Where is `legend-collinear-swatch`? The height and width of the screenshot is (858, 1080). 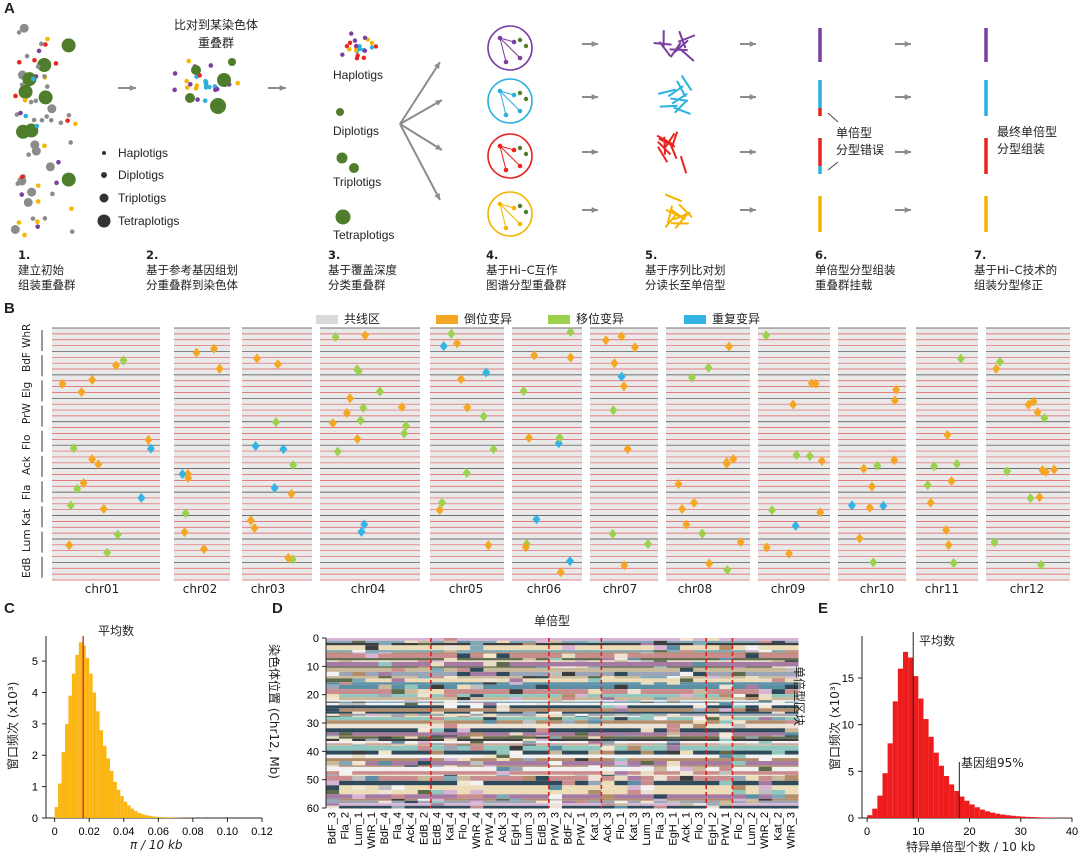 legend-collinear-swatch is located at coordinates (327, 319).